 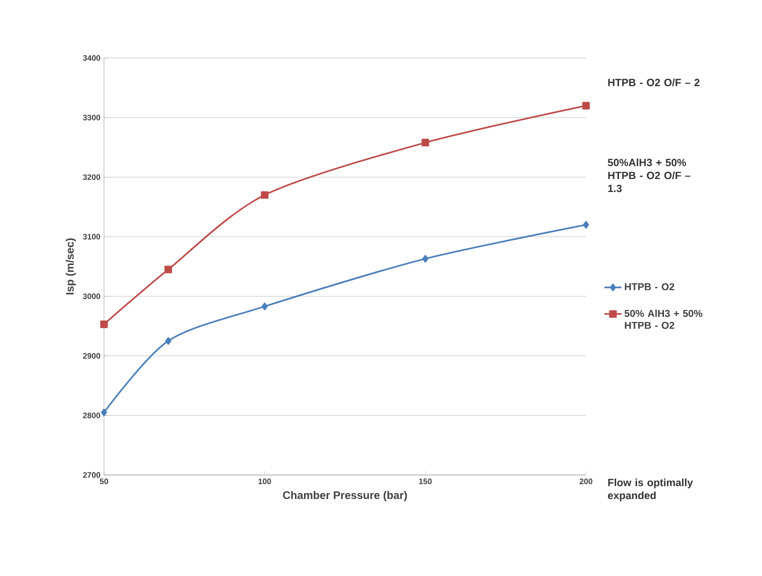 What do you see at coordinates (649, 175) in the screenshot?
I see `text: 50%AlH3 + 50% HTPB - O2 O/F – 1.3` at bounding box center [649, 175].